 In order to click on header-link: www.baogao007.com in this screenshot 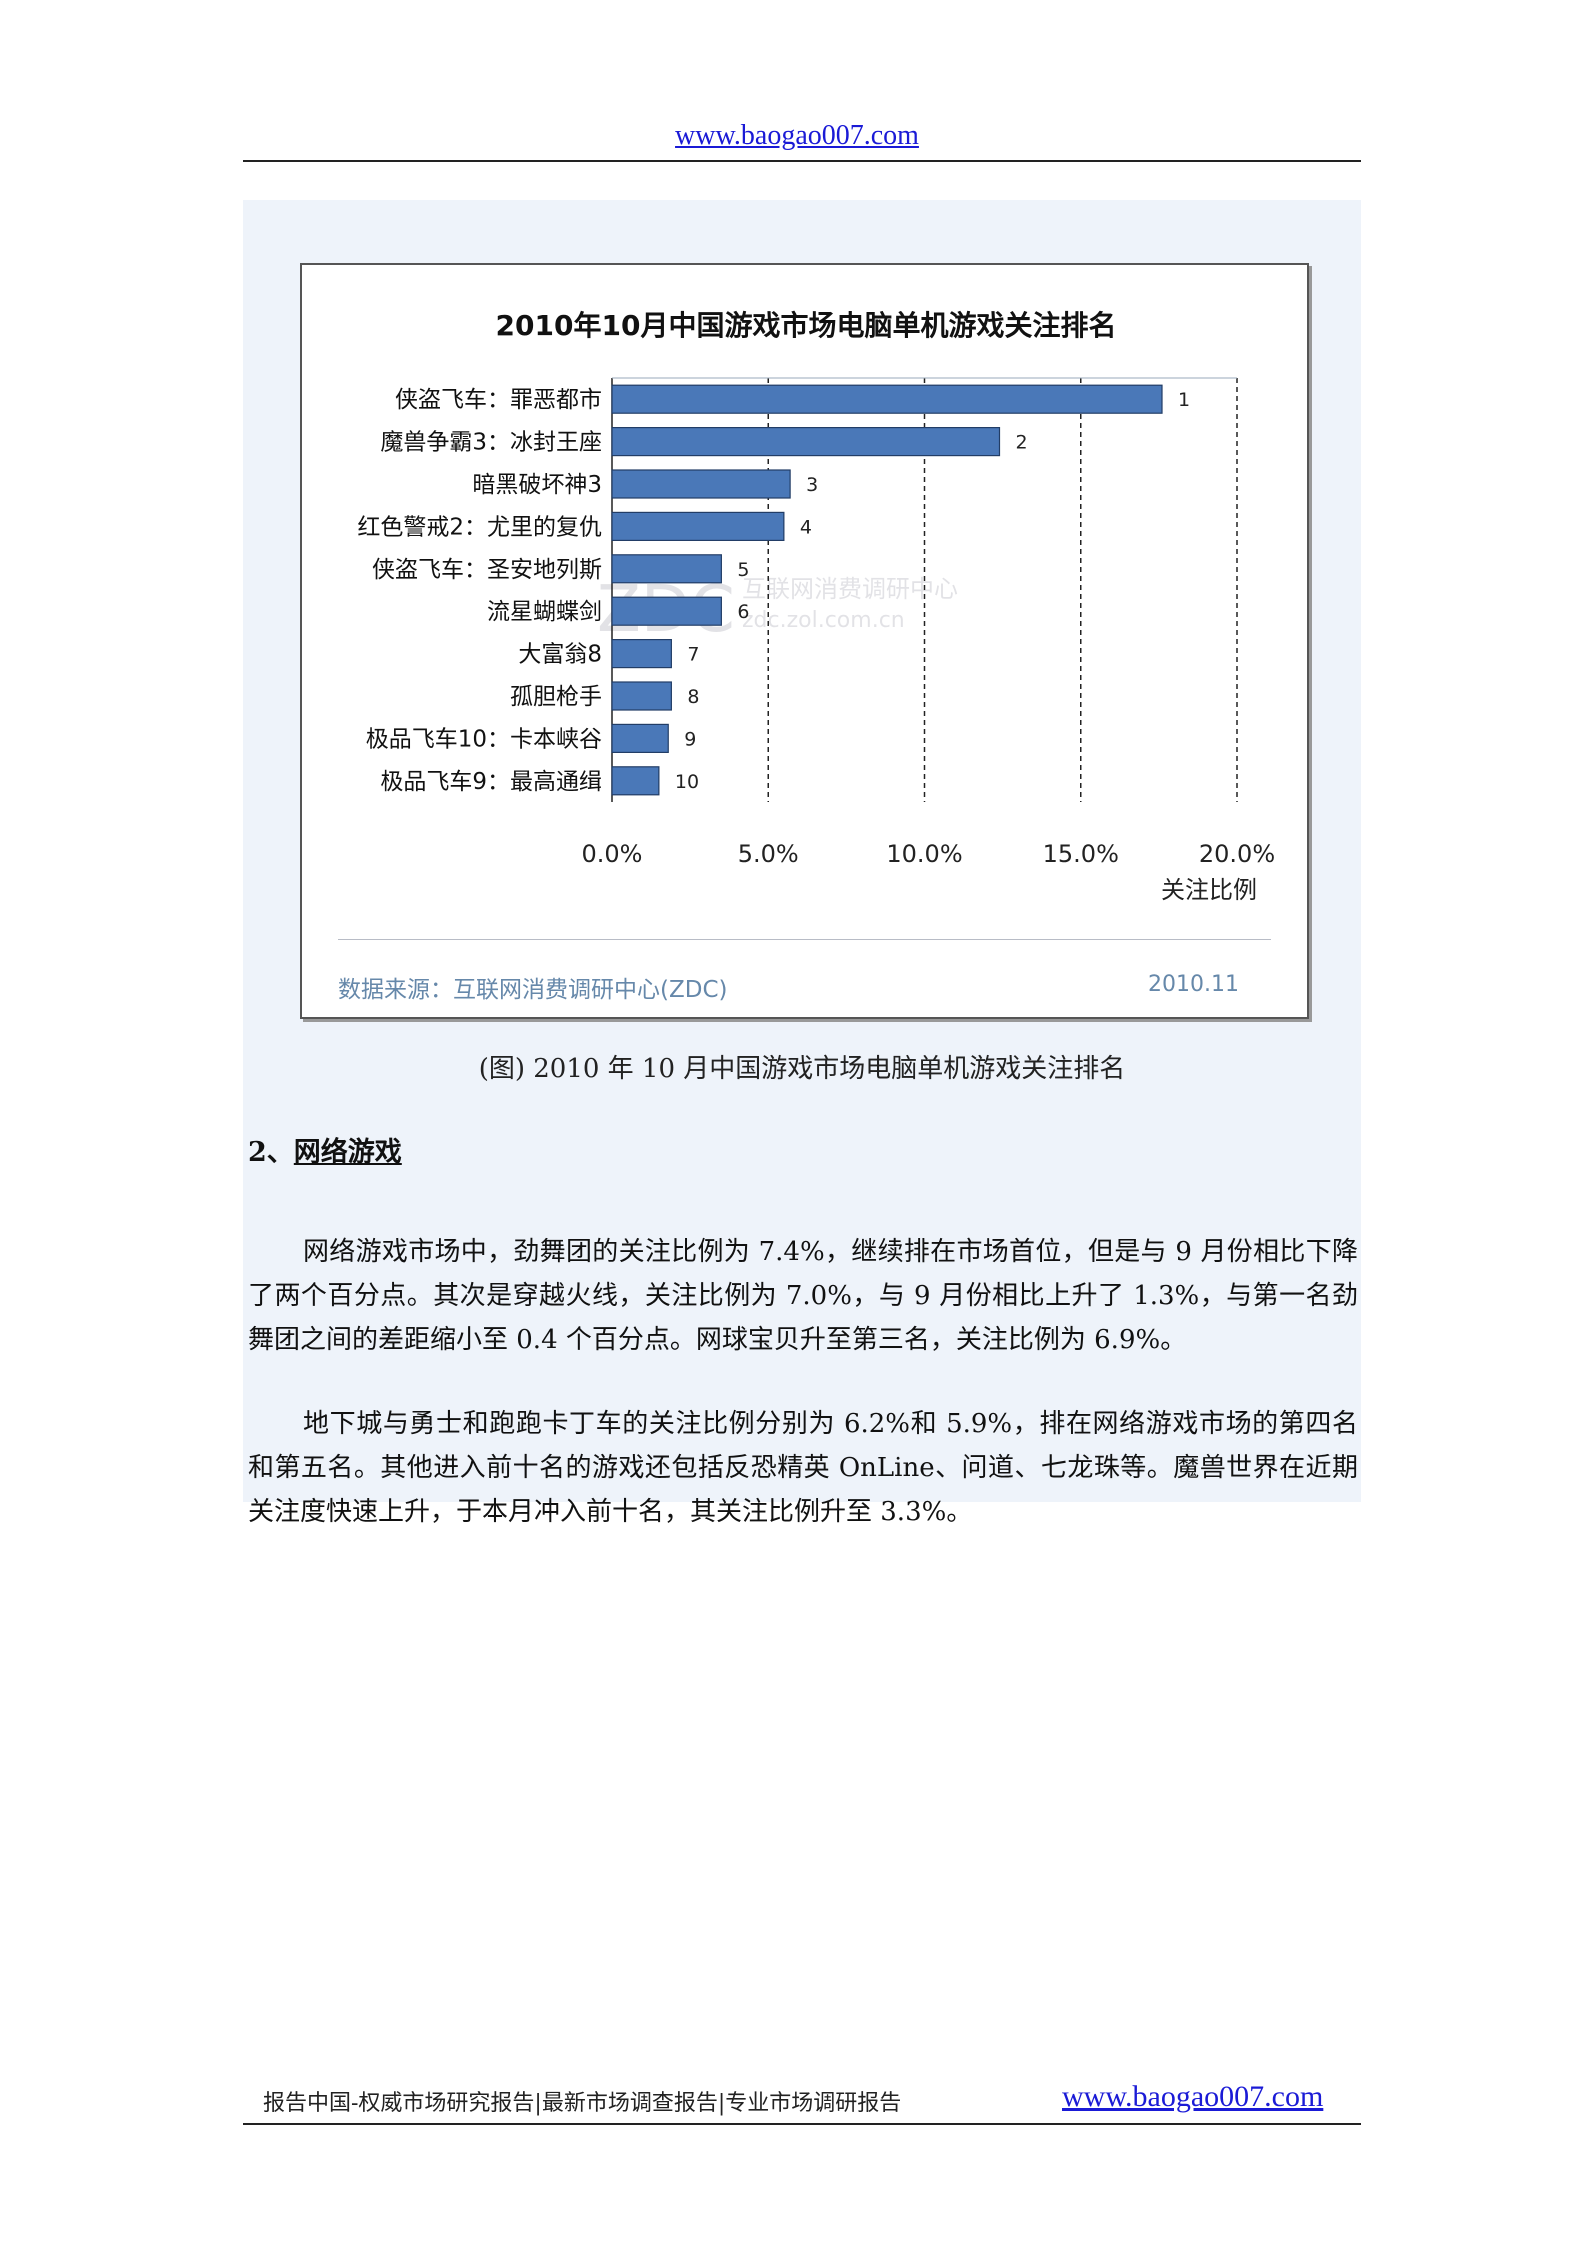, I will do `click(797, 135)`.